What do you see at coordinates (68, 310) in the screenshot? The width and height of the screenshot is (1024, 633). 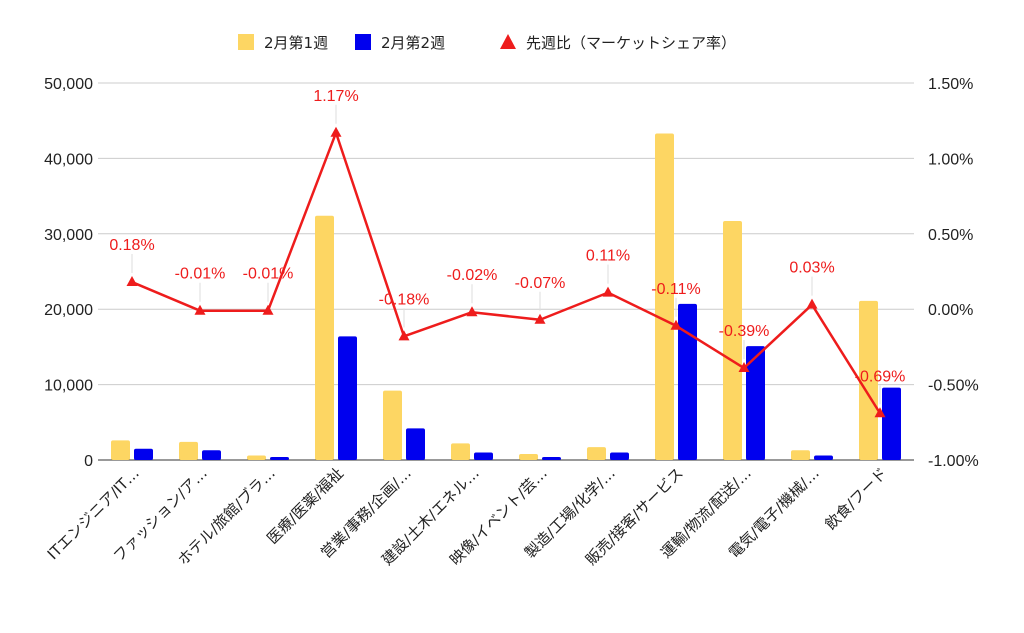 I see `left-tick-label: 20,000` at bounding box center [68, 310].